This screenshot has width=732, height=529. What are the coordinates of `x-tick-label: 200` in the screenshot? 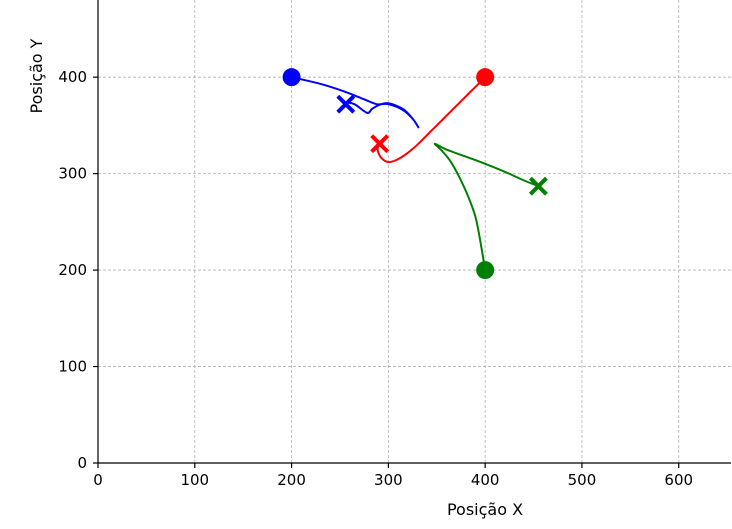 It's located at (291, 480).